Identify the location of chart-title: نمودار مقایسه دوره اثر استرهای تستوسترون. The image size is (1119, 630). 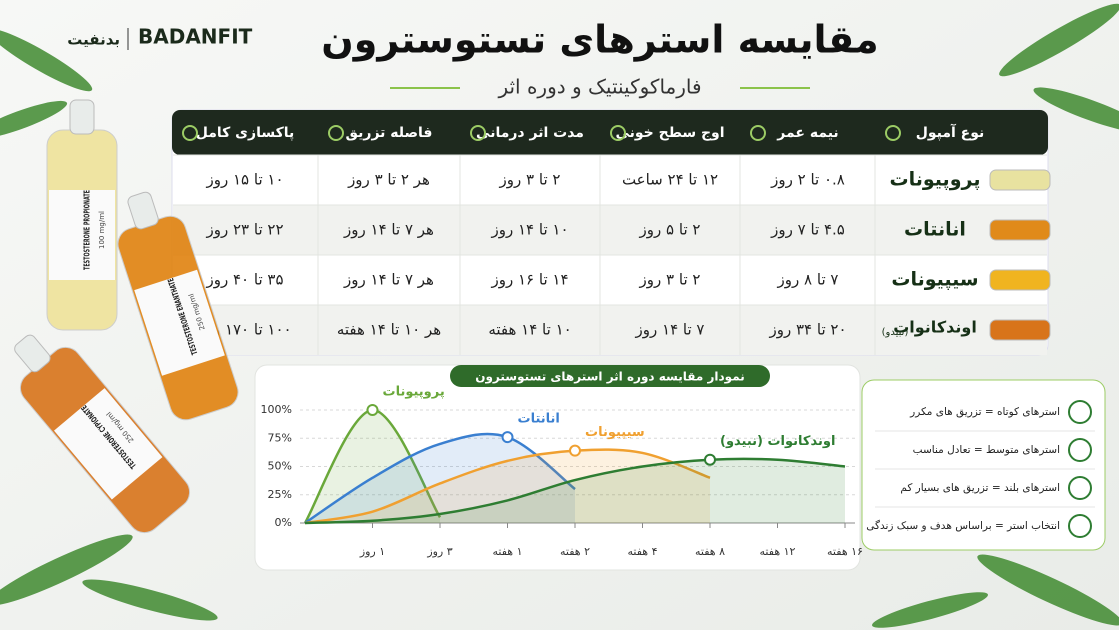
(610, 377).